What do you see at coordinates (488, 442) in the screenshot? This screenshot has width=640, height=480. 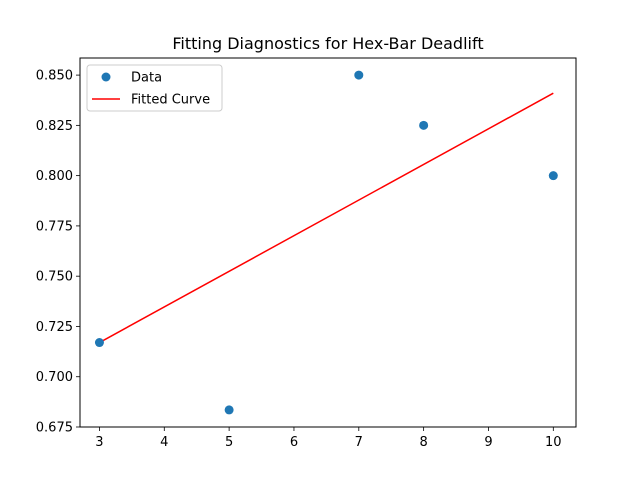 I see `x-tick-label: 9` at bounding box center [488, 442].